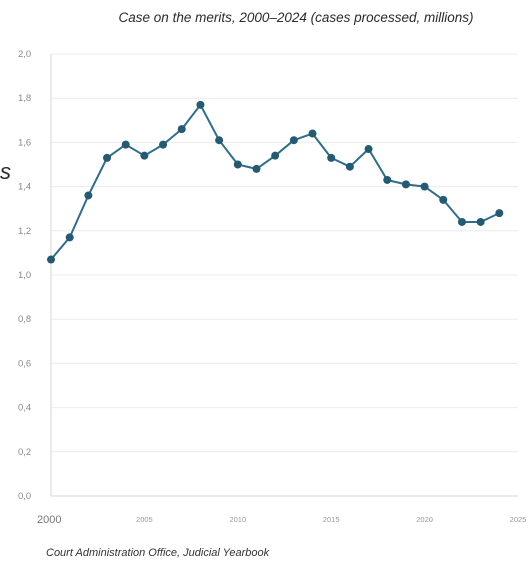 This screenshot has width=532, height=563. What do you see at coordinates (331, 519) in the screenshot?
I see `x-tick-label: 2015` at bounding box center [331, 519].